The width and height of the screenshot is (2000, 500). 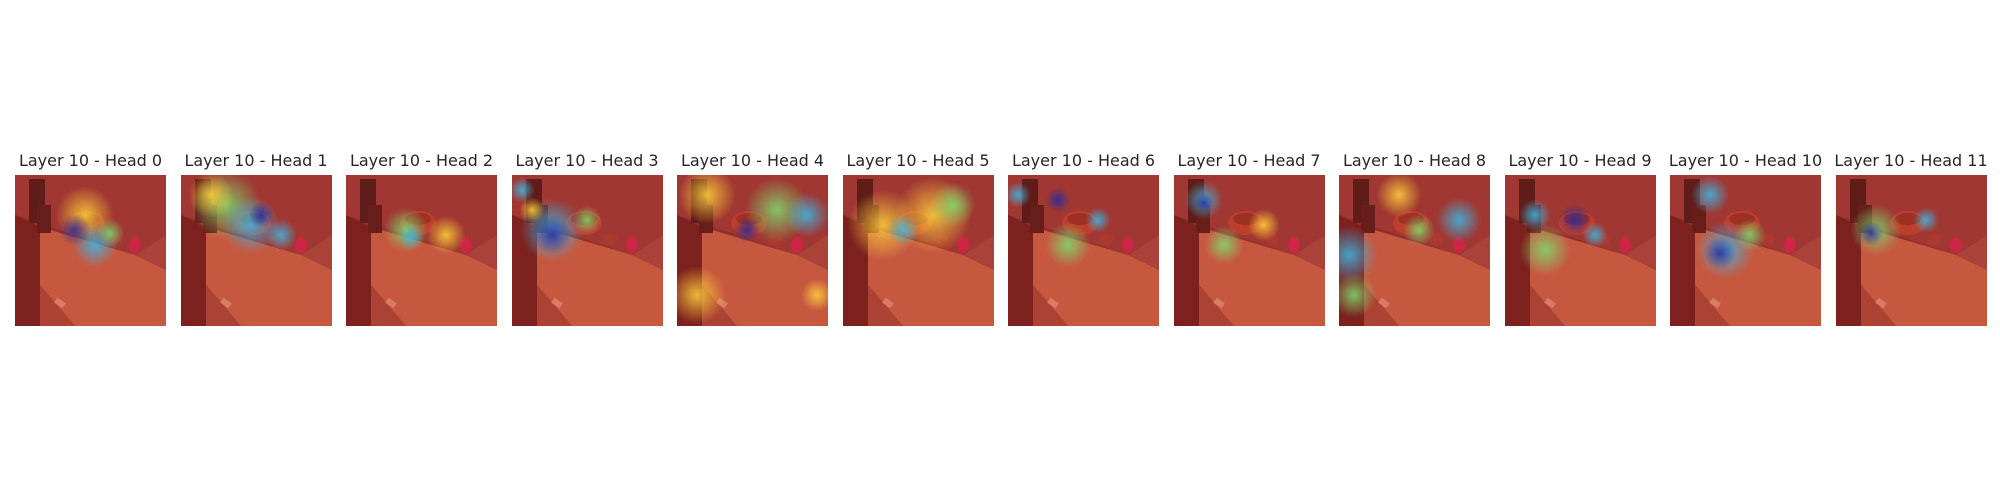 I want to click on panel-title: Layer 10 - Head 3, so click(x=587, y=160).